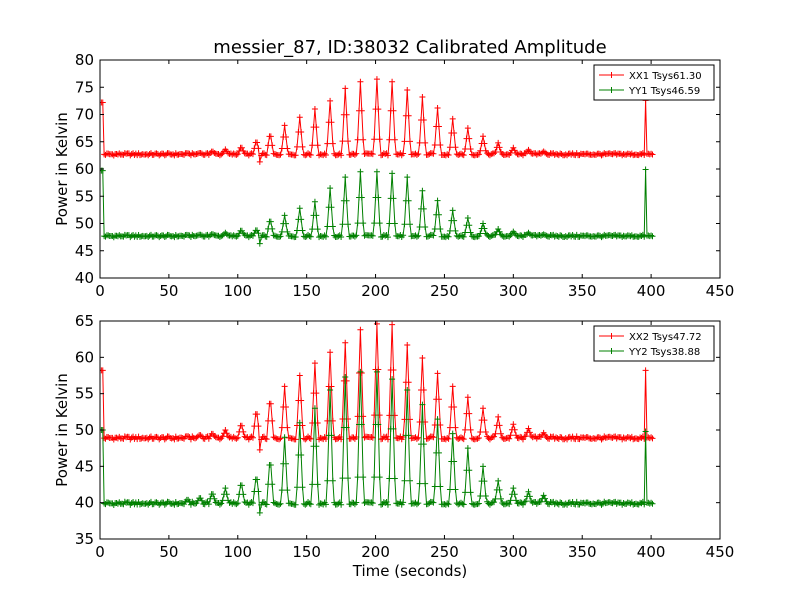 The width and height of the screenshot is (800, 600). I want to click on legend-item: XX1 Tsys61.30, so click(650, 76).